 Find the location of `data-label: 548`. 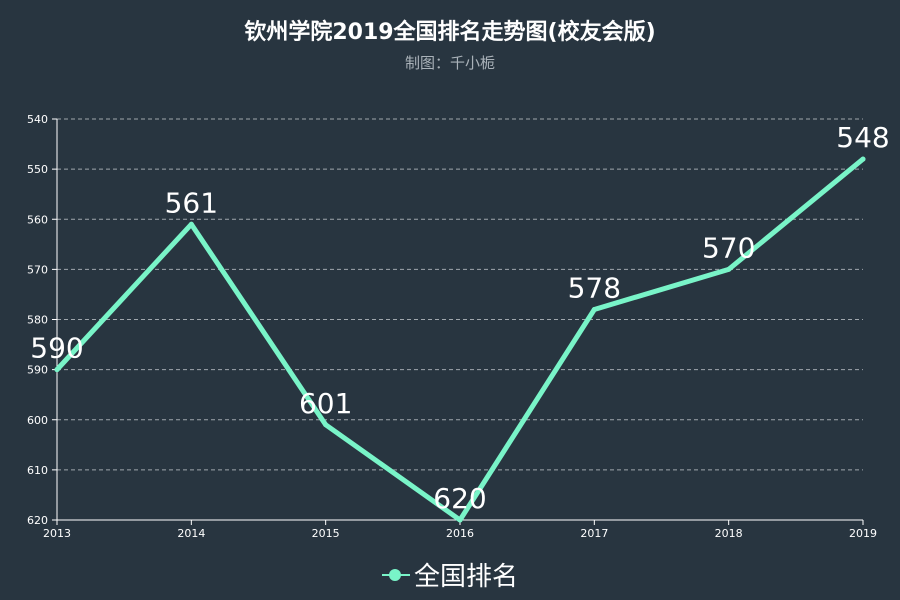

data-label: 548 is located at coordinates (862, 137).